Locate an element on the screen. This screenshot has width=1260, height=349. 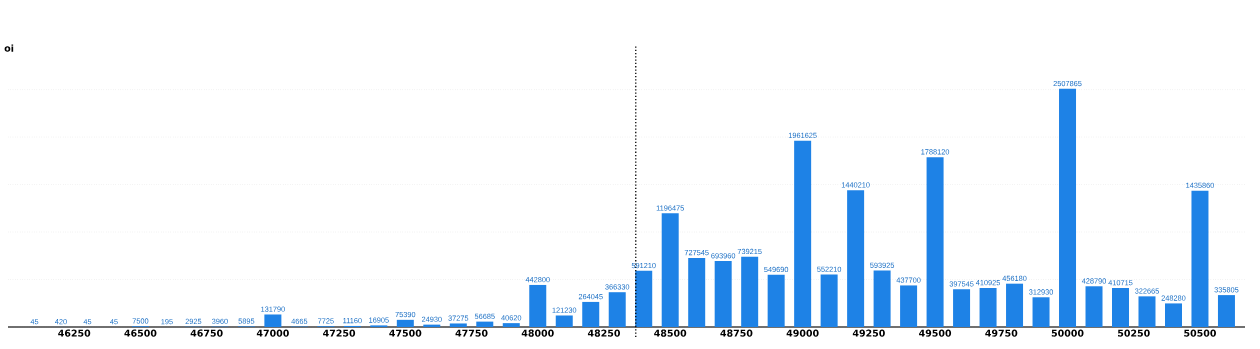
y-axis-title: oi is located at coordinates (9, 48).